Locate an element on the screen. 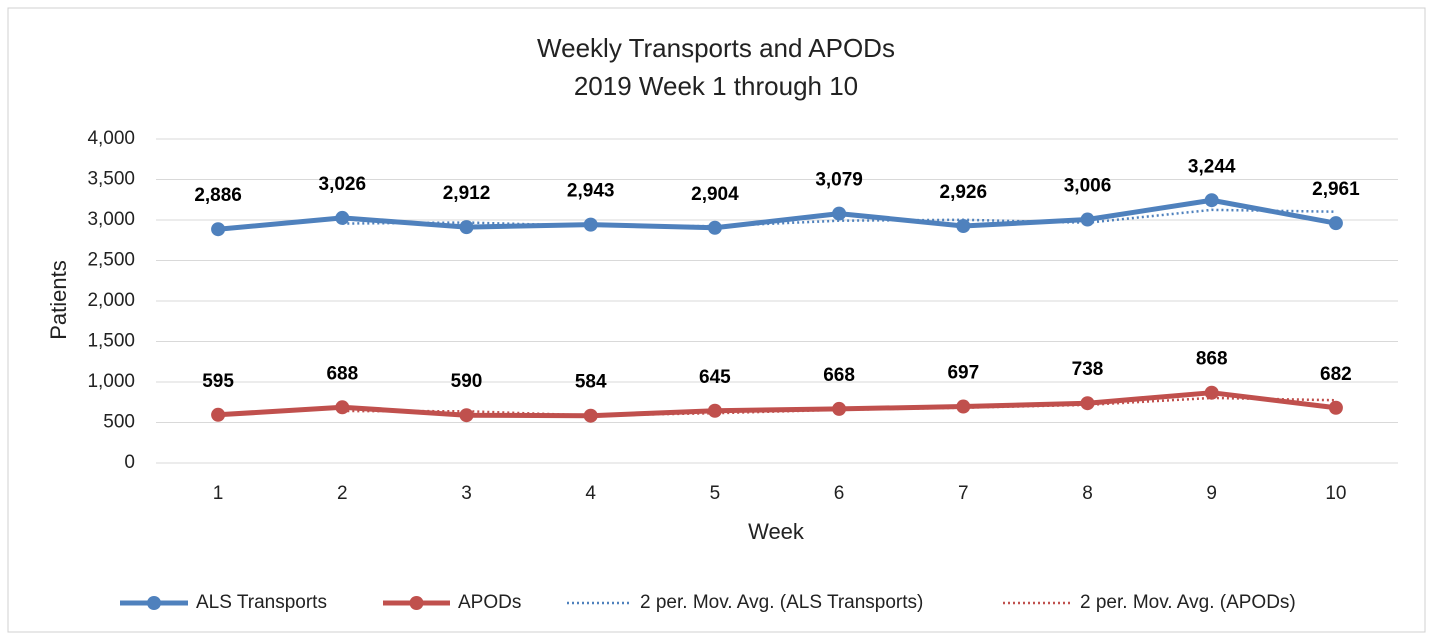  y-tick-label: 1,500 is located at coordinates (111, 341).